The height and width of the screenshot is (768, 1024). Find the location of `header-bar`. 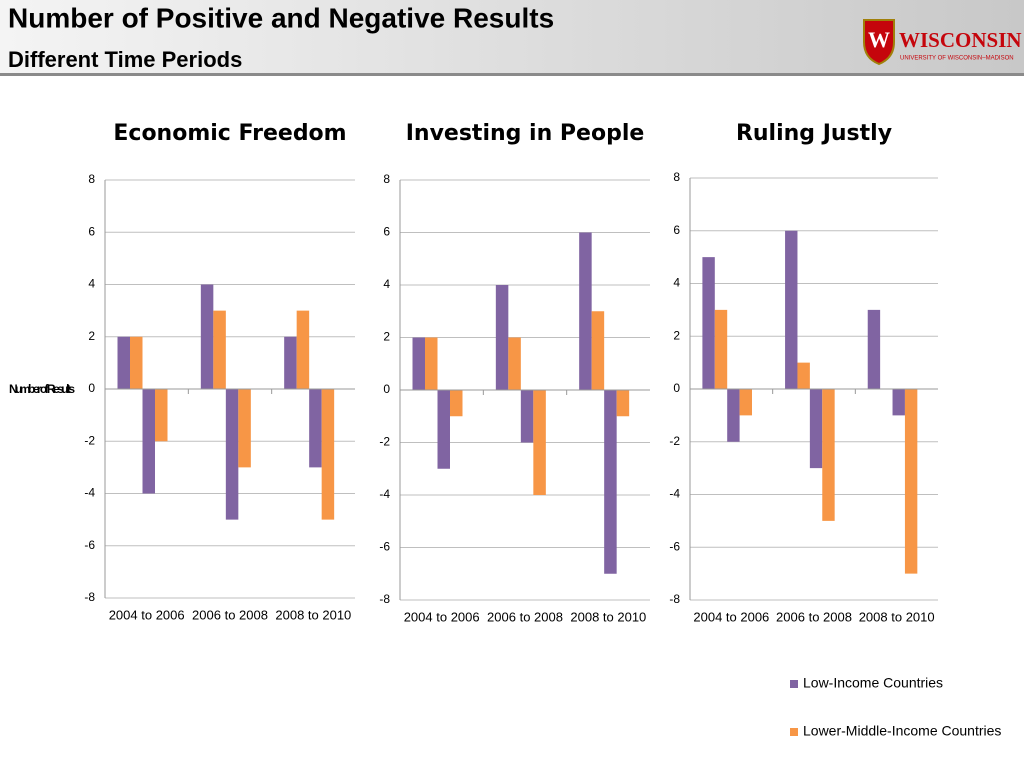

header-bar is located at coordinates (512, 37).